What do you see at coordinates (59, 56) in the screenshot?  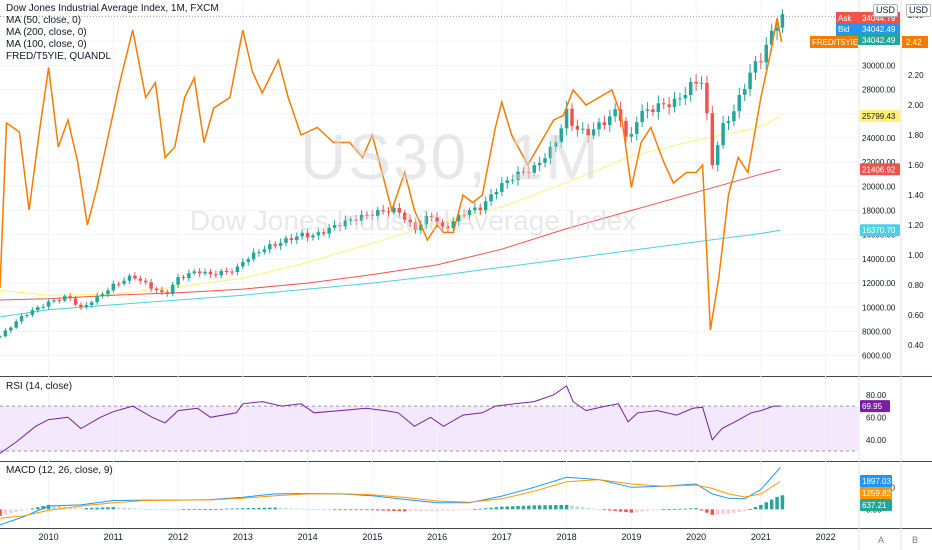 I see `legend-t5yie: FRED/T5YIE, QUANDL` at bounding box center [59, 56].